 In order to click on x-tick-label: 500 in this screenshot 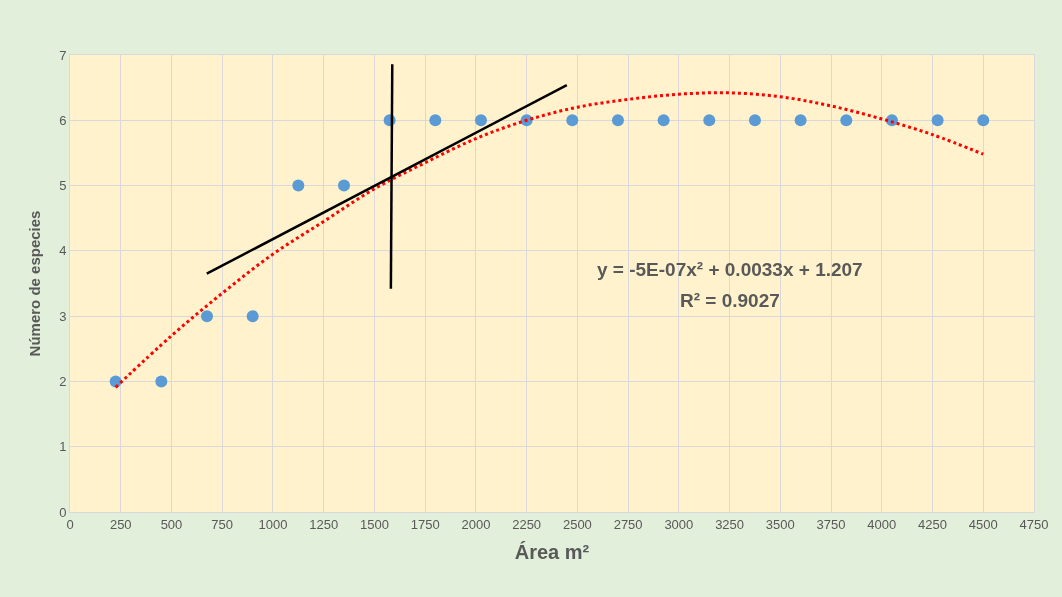, I will do `click(171, 524)`.